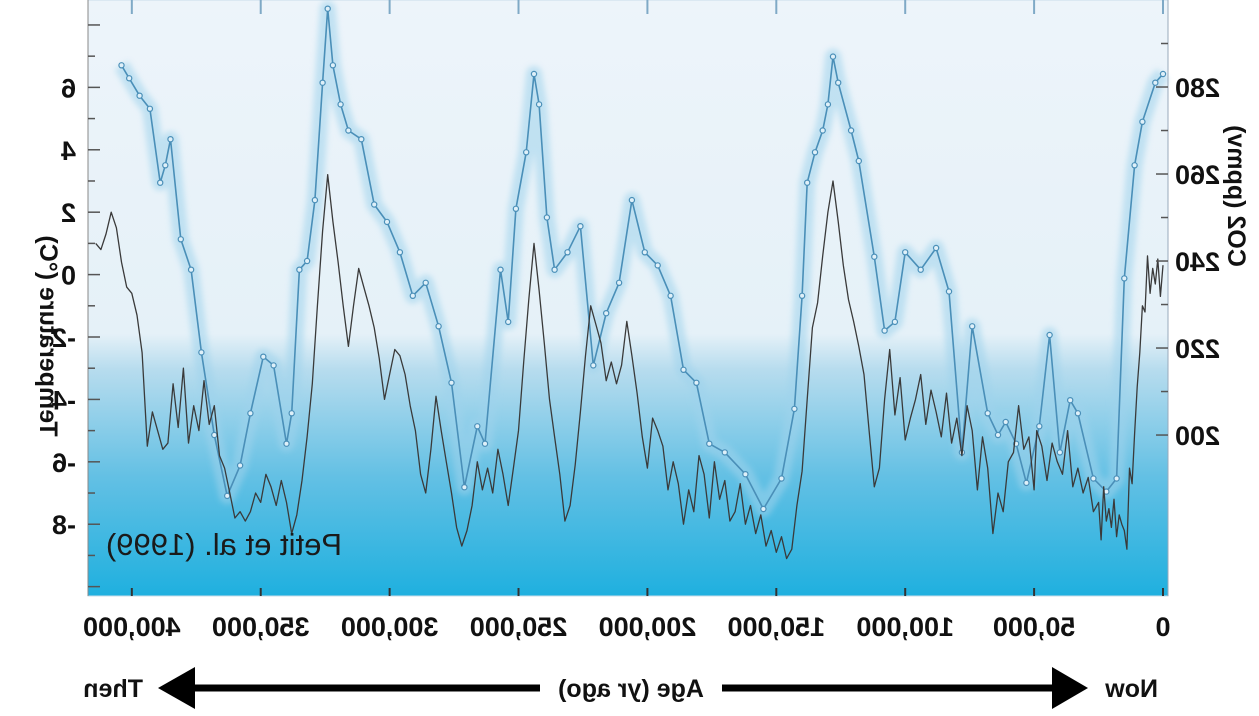  I want to click on x-axis-title: Age (yr ago), so click(631, 689).